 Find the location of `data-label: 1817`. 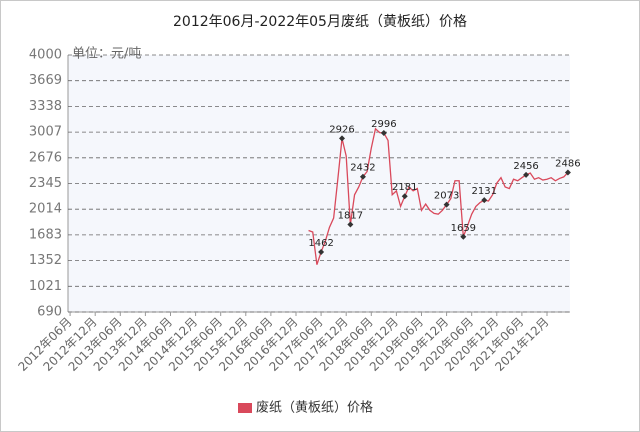

data-label: 1817 is located at coordinates (350, 215).